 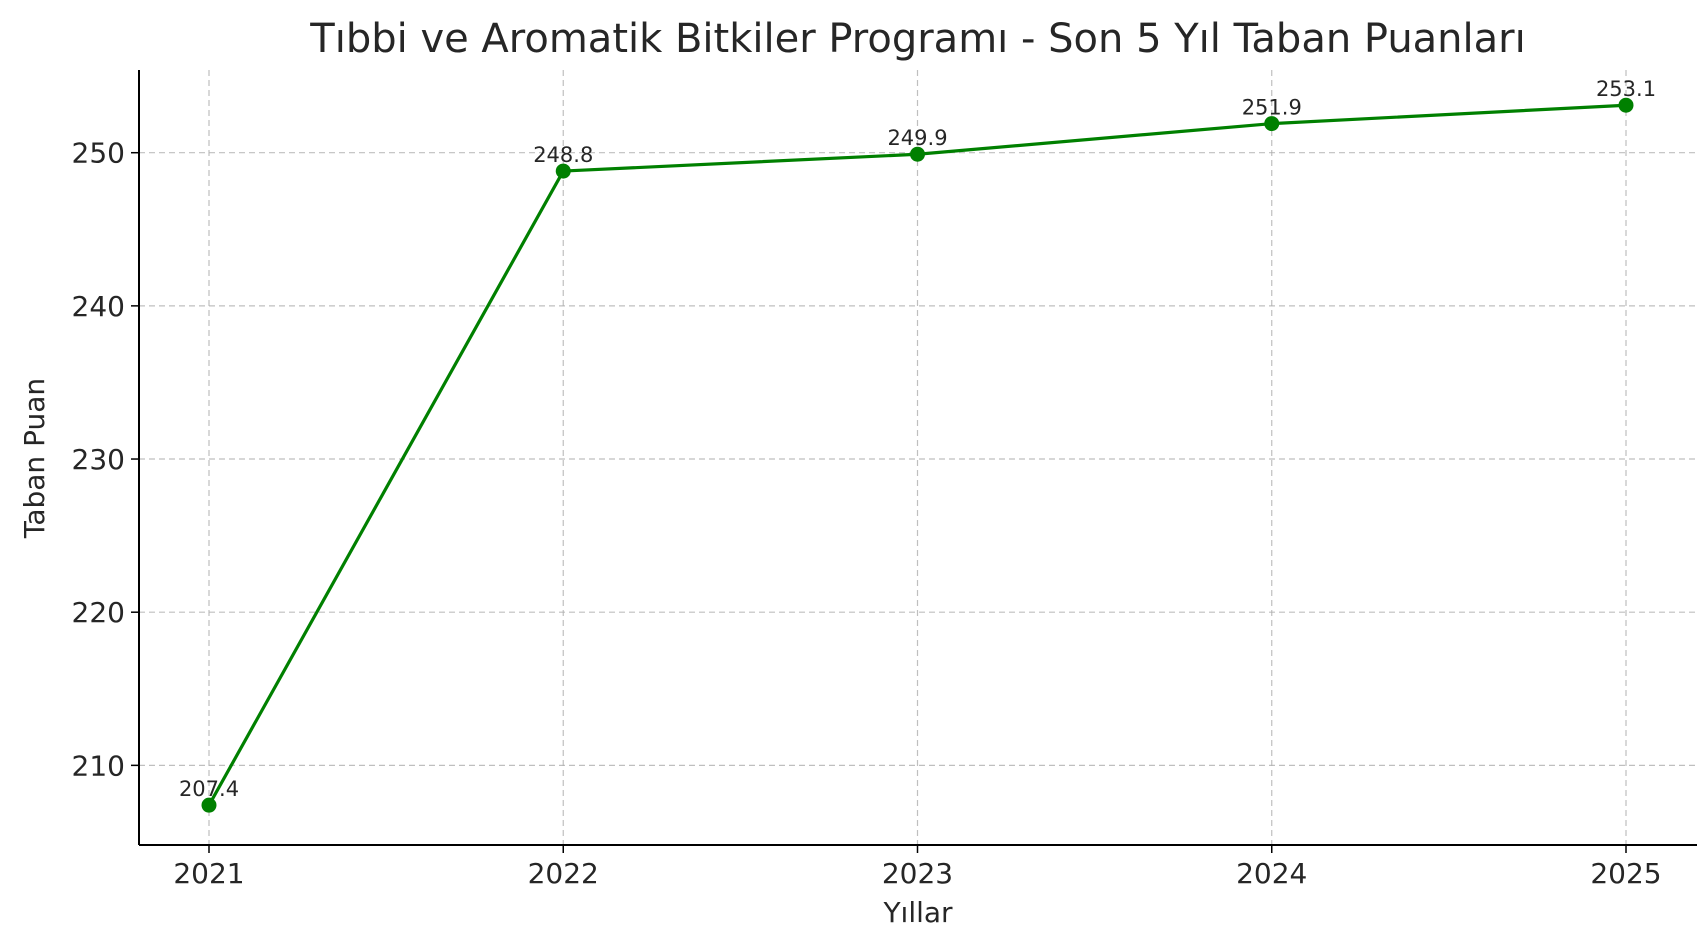 I want to click on y-tick-label: 220, so click(x=98, y=612).